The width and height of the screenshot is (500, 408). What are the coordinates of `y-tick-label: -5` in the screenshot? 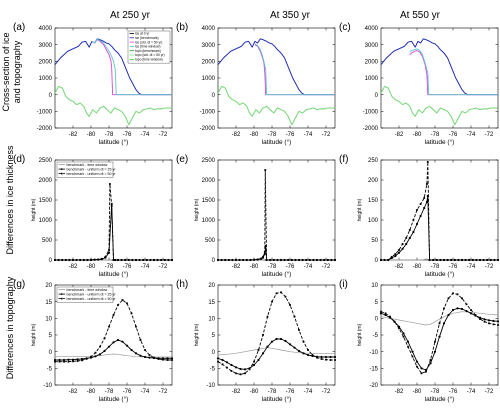 It's located at (213, 370).